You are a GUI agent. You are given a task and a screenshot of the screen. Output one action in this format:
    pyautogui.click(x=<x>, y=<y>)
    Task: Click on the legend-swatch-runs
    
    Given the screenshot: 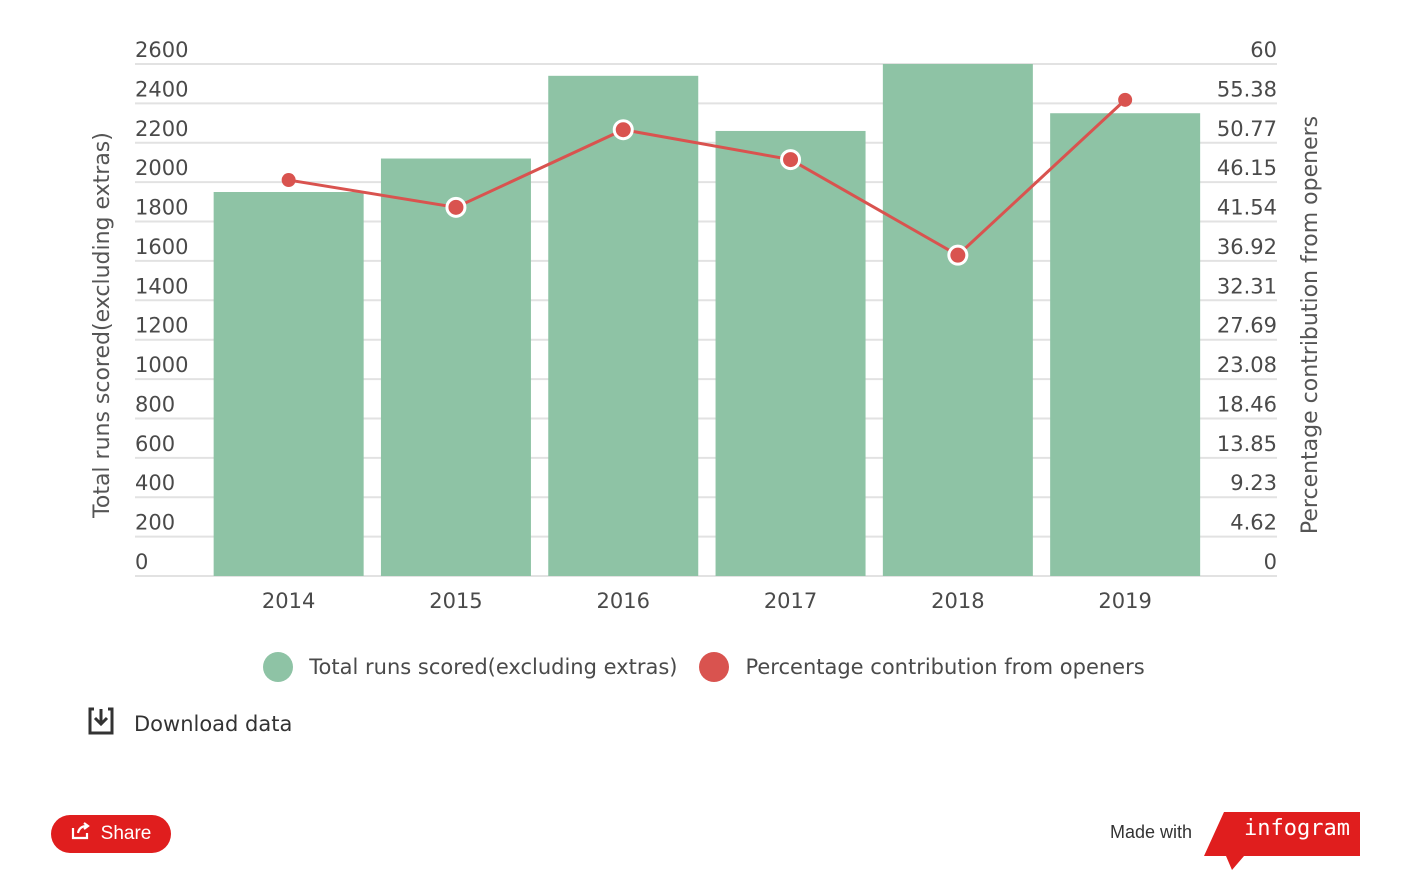 What is the action you would take?
    pyautogui.click(x=278, y=667)
    